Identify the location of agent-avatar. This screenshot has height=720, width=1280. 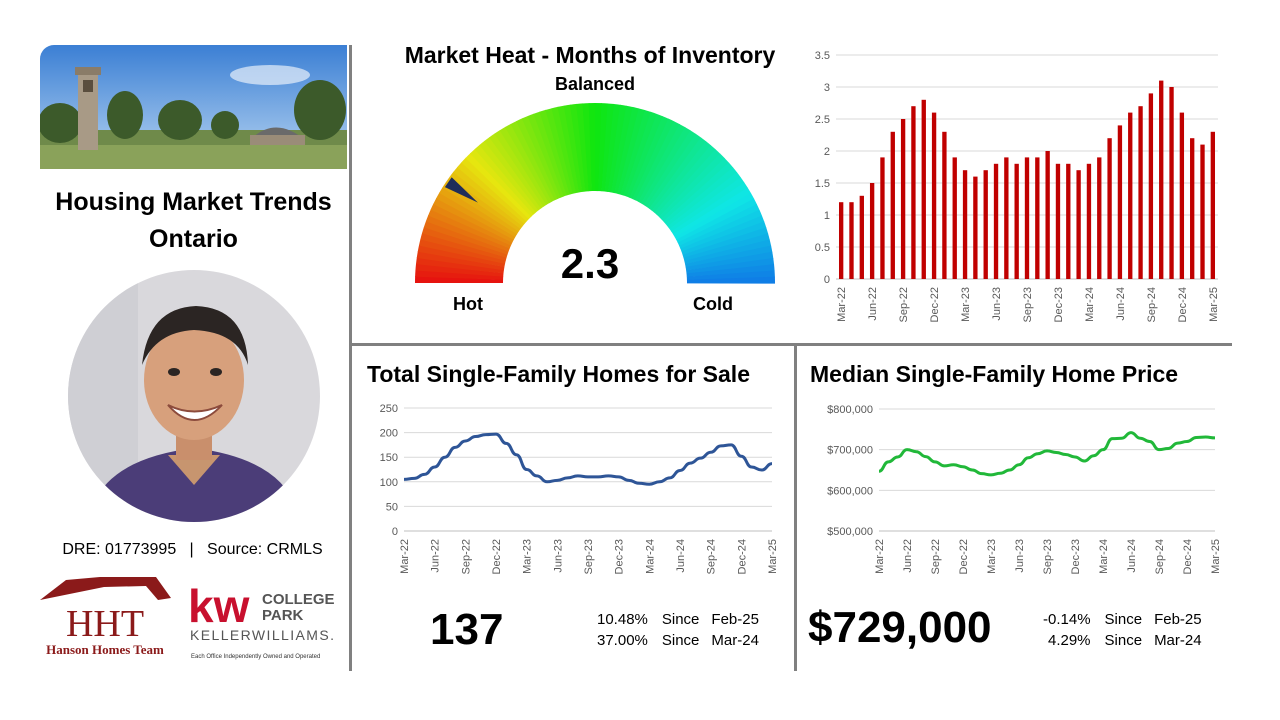
(194, 396).